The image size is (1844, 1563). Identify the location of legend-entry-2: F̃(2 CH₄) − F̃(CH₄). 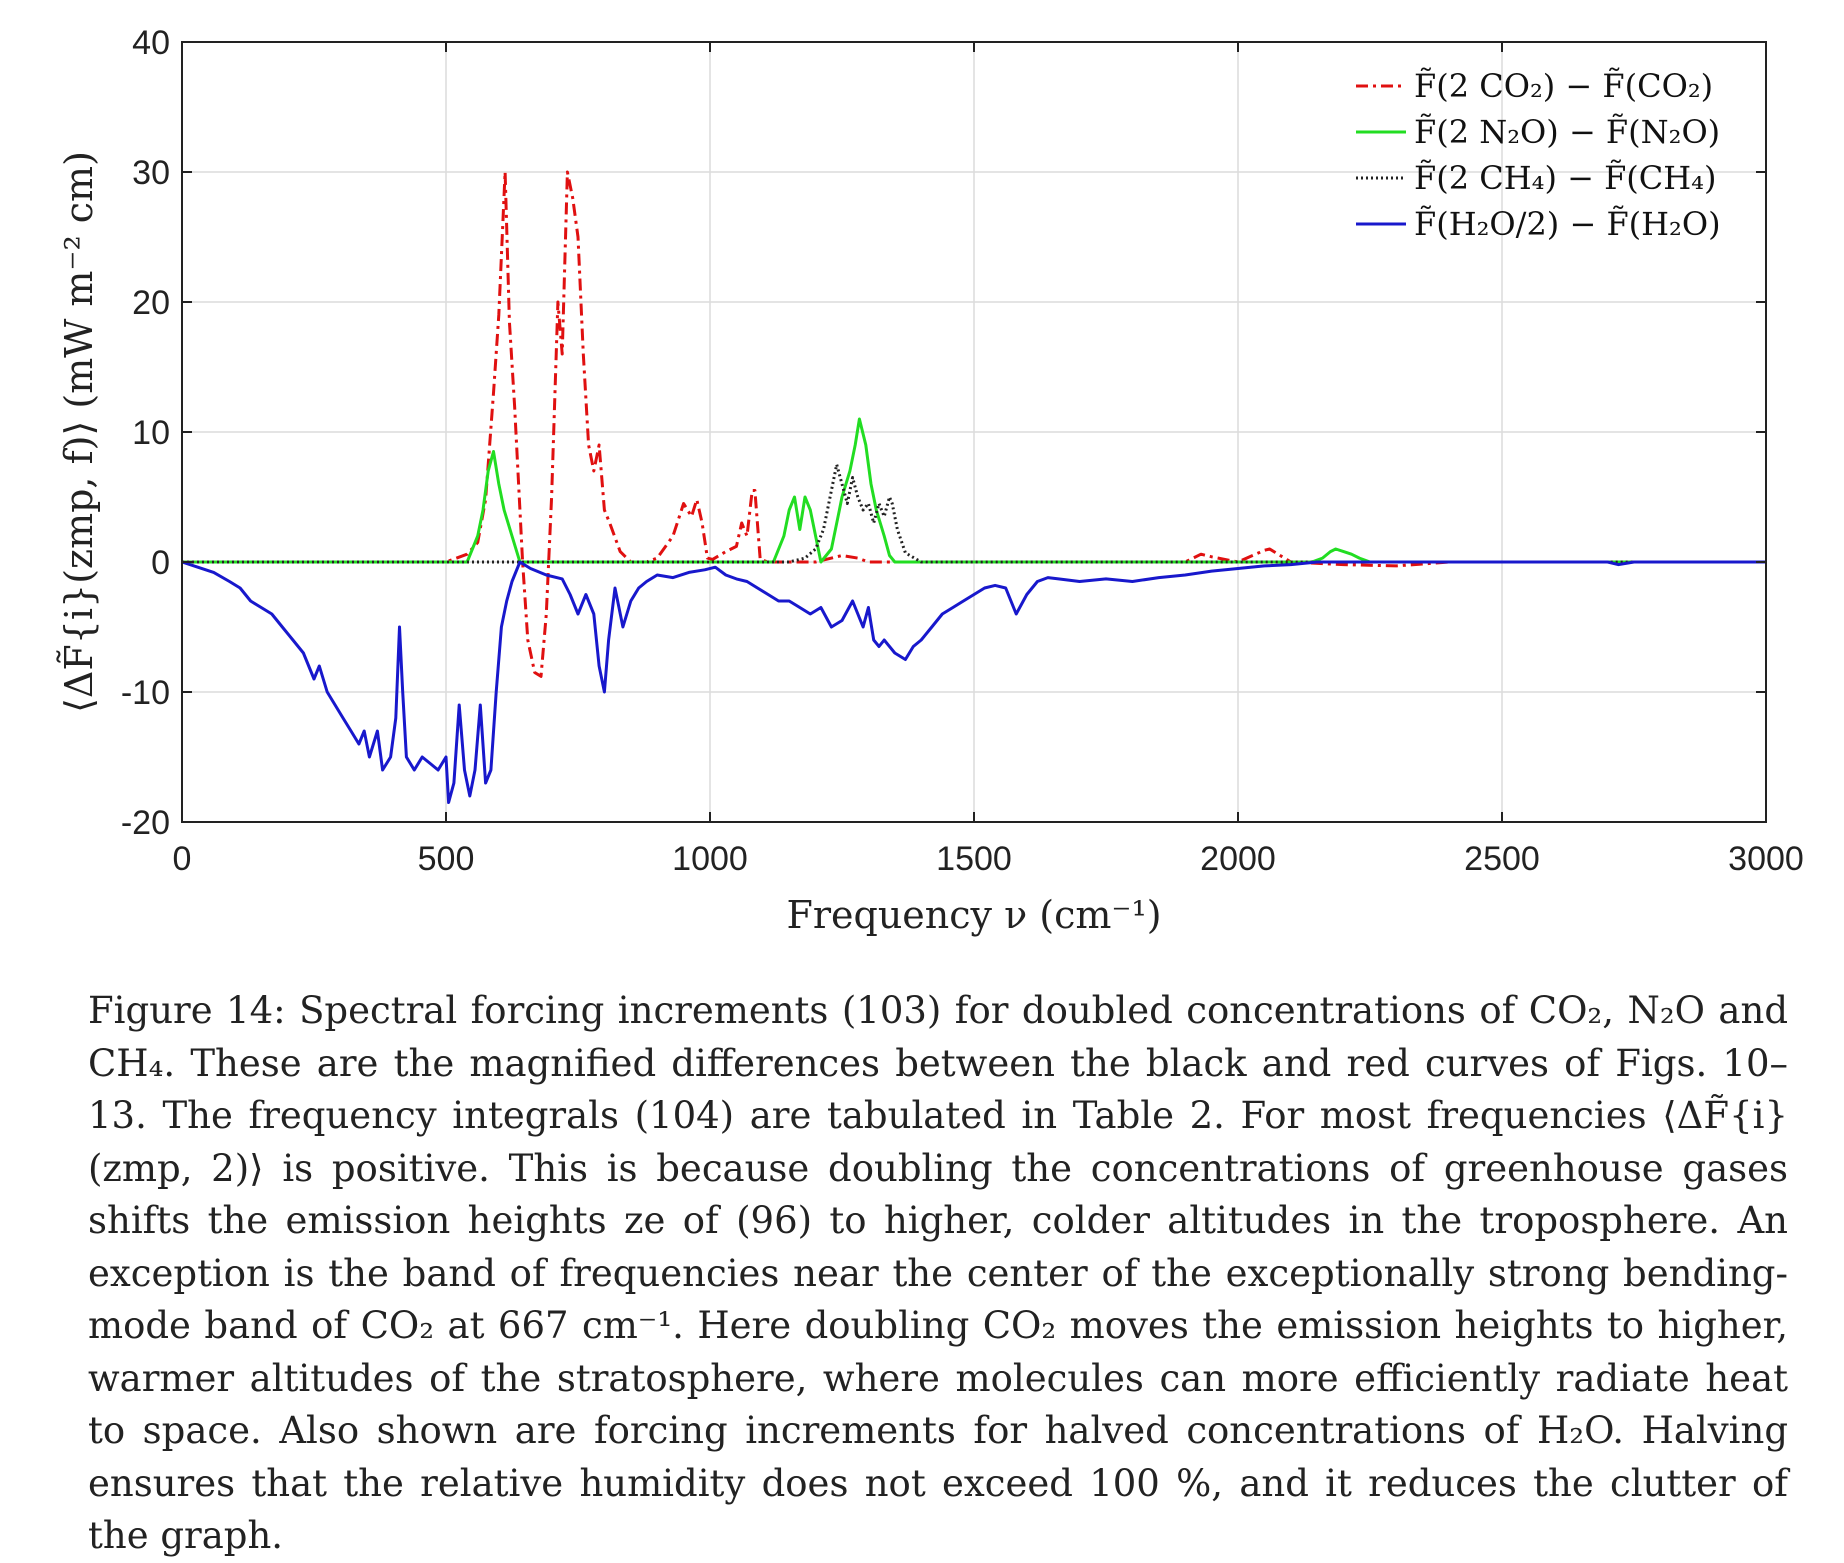
(1565, 178).